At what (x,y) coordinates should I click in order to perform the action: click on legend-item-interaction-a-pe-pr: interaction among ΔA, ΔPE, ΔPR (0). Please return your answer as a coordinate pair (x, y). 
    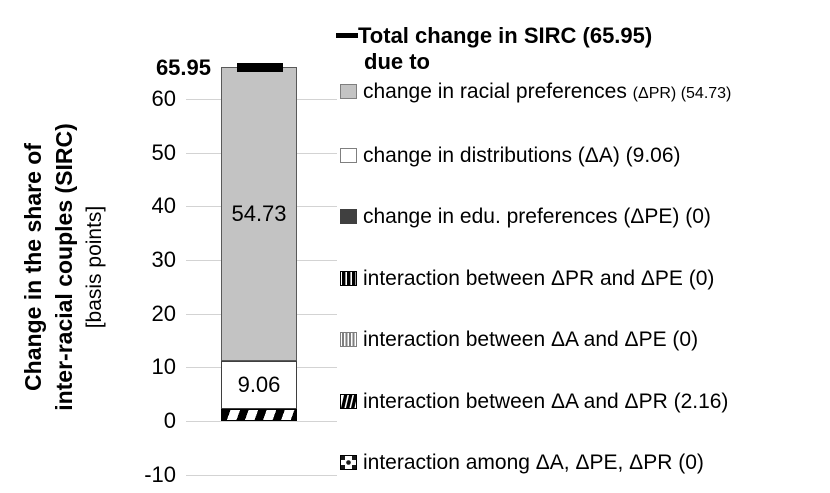
    Looking at the image, I should click on (415, 463).